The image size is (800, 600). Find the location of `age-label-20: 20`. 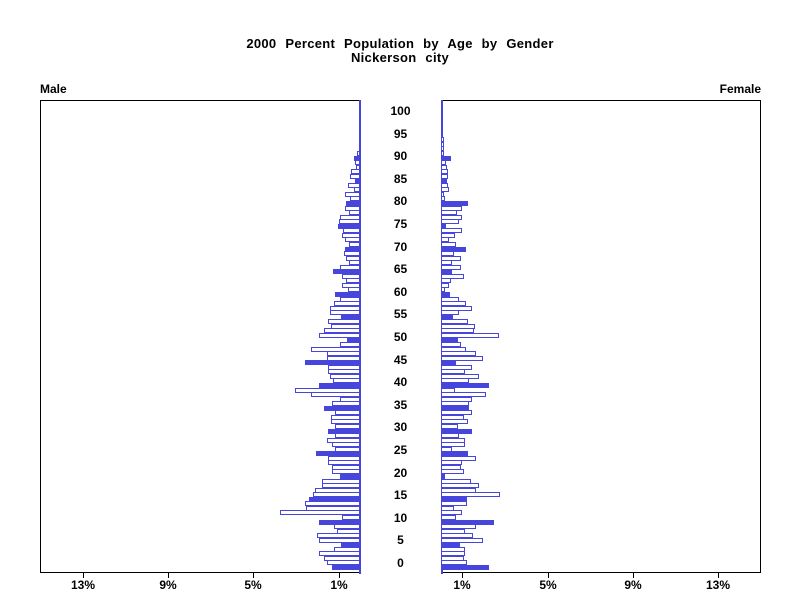

age-label-20: 20 is located at coordinates (400, 473).